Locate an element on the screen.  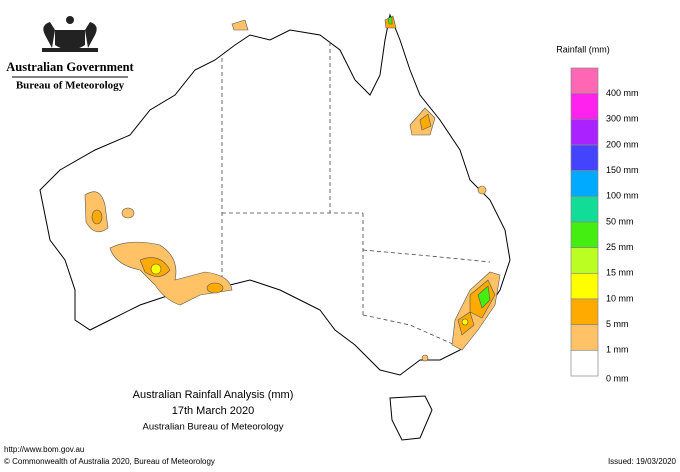
legend-label: 400 mm is located at coordinates (622, 93).